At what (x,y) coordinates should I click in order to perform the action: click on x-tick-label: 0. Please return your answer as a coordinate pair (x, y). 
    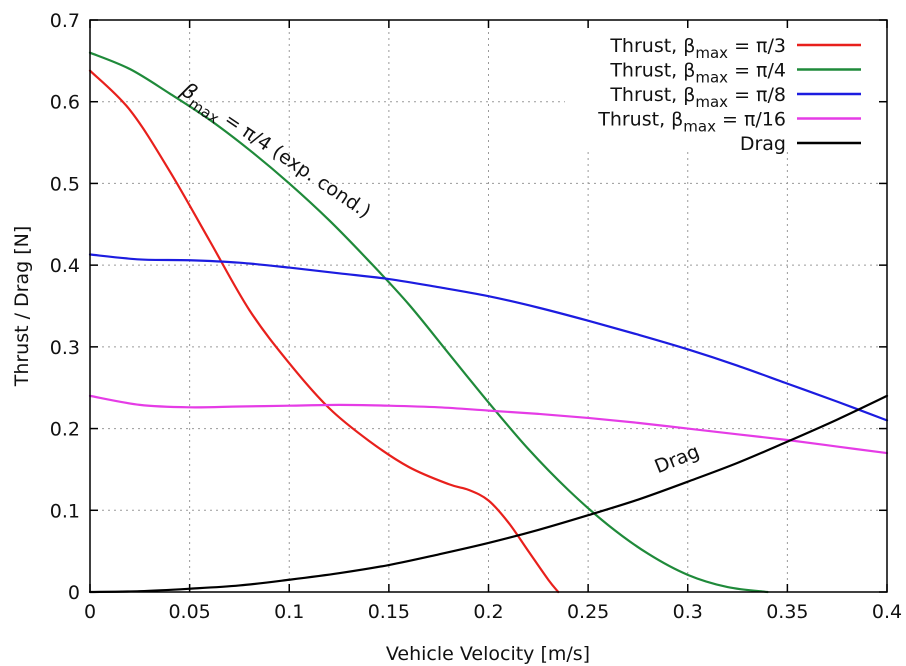
    Looking at the image, I should click on (90, 612).